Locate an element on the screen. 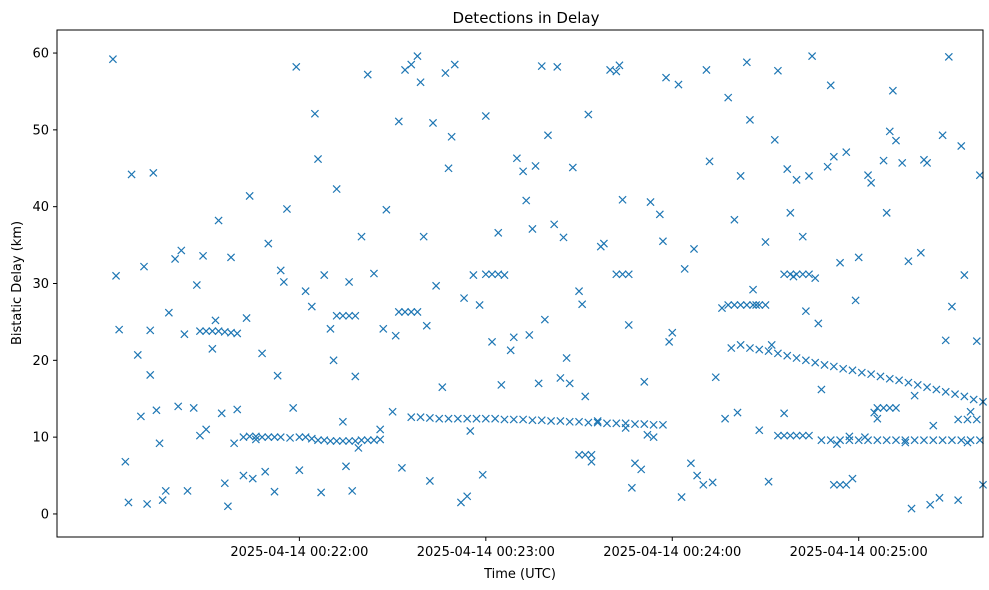 The height and width of the screenshot is (590, 989). chart-title: Detections in Delay is located at coordinates (526, 18).